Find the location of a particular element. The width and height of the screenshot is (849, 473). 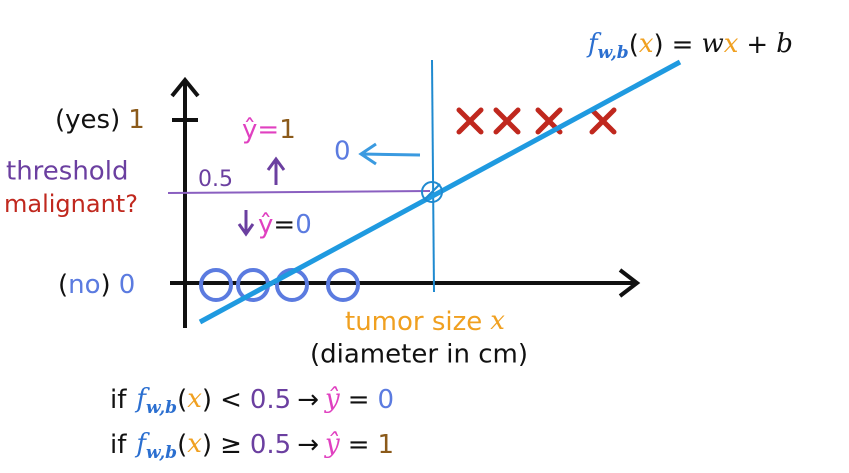

malignant-points is located at coordinates (536, 121).